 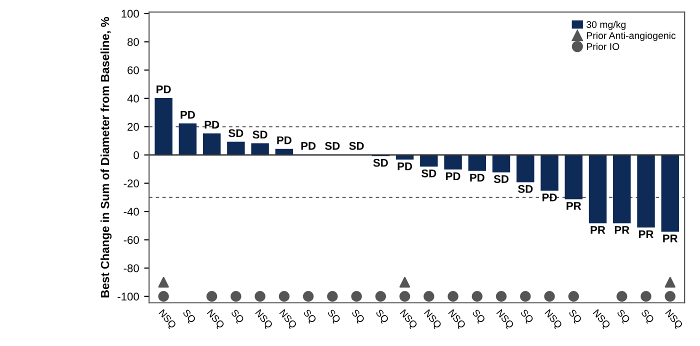 I want to click on y-tick-label: 100, so click(x=130, y=14).